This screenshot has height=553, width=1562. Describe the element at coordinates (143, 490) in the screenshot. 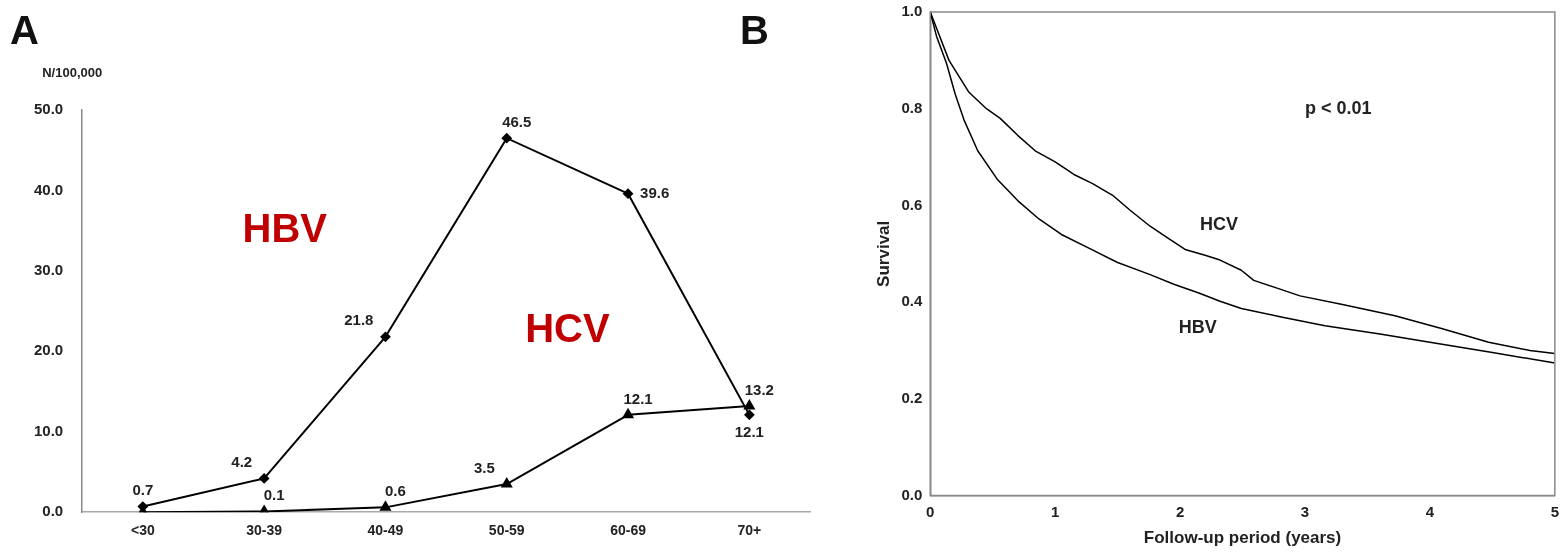

I see `data-label: 0.7` at that location.